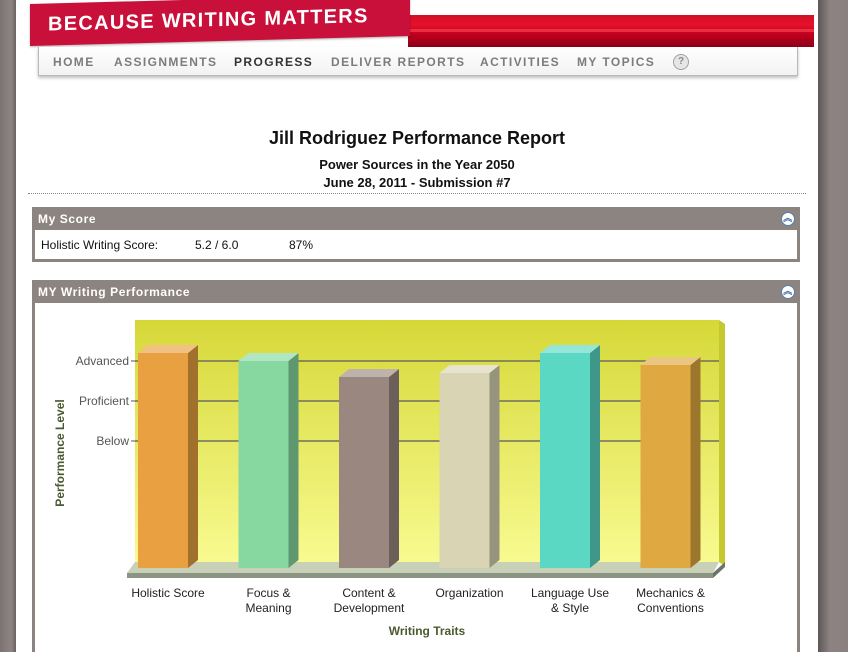  What do you see at coordinates (416, 293) in the screenshot?
I see `writing-performance-header: MY Writing Performance ︽` at bounding box center [416, 293].